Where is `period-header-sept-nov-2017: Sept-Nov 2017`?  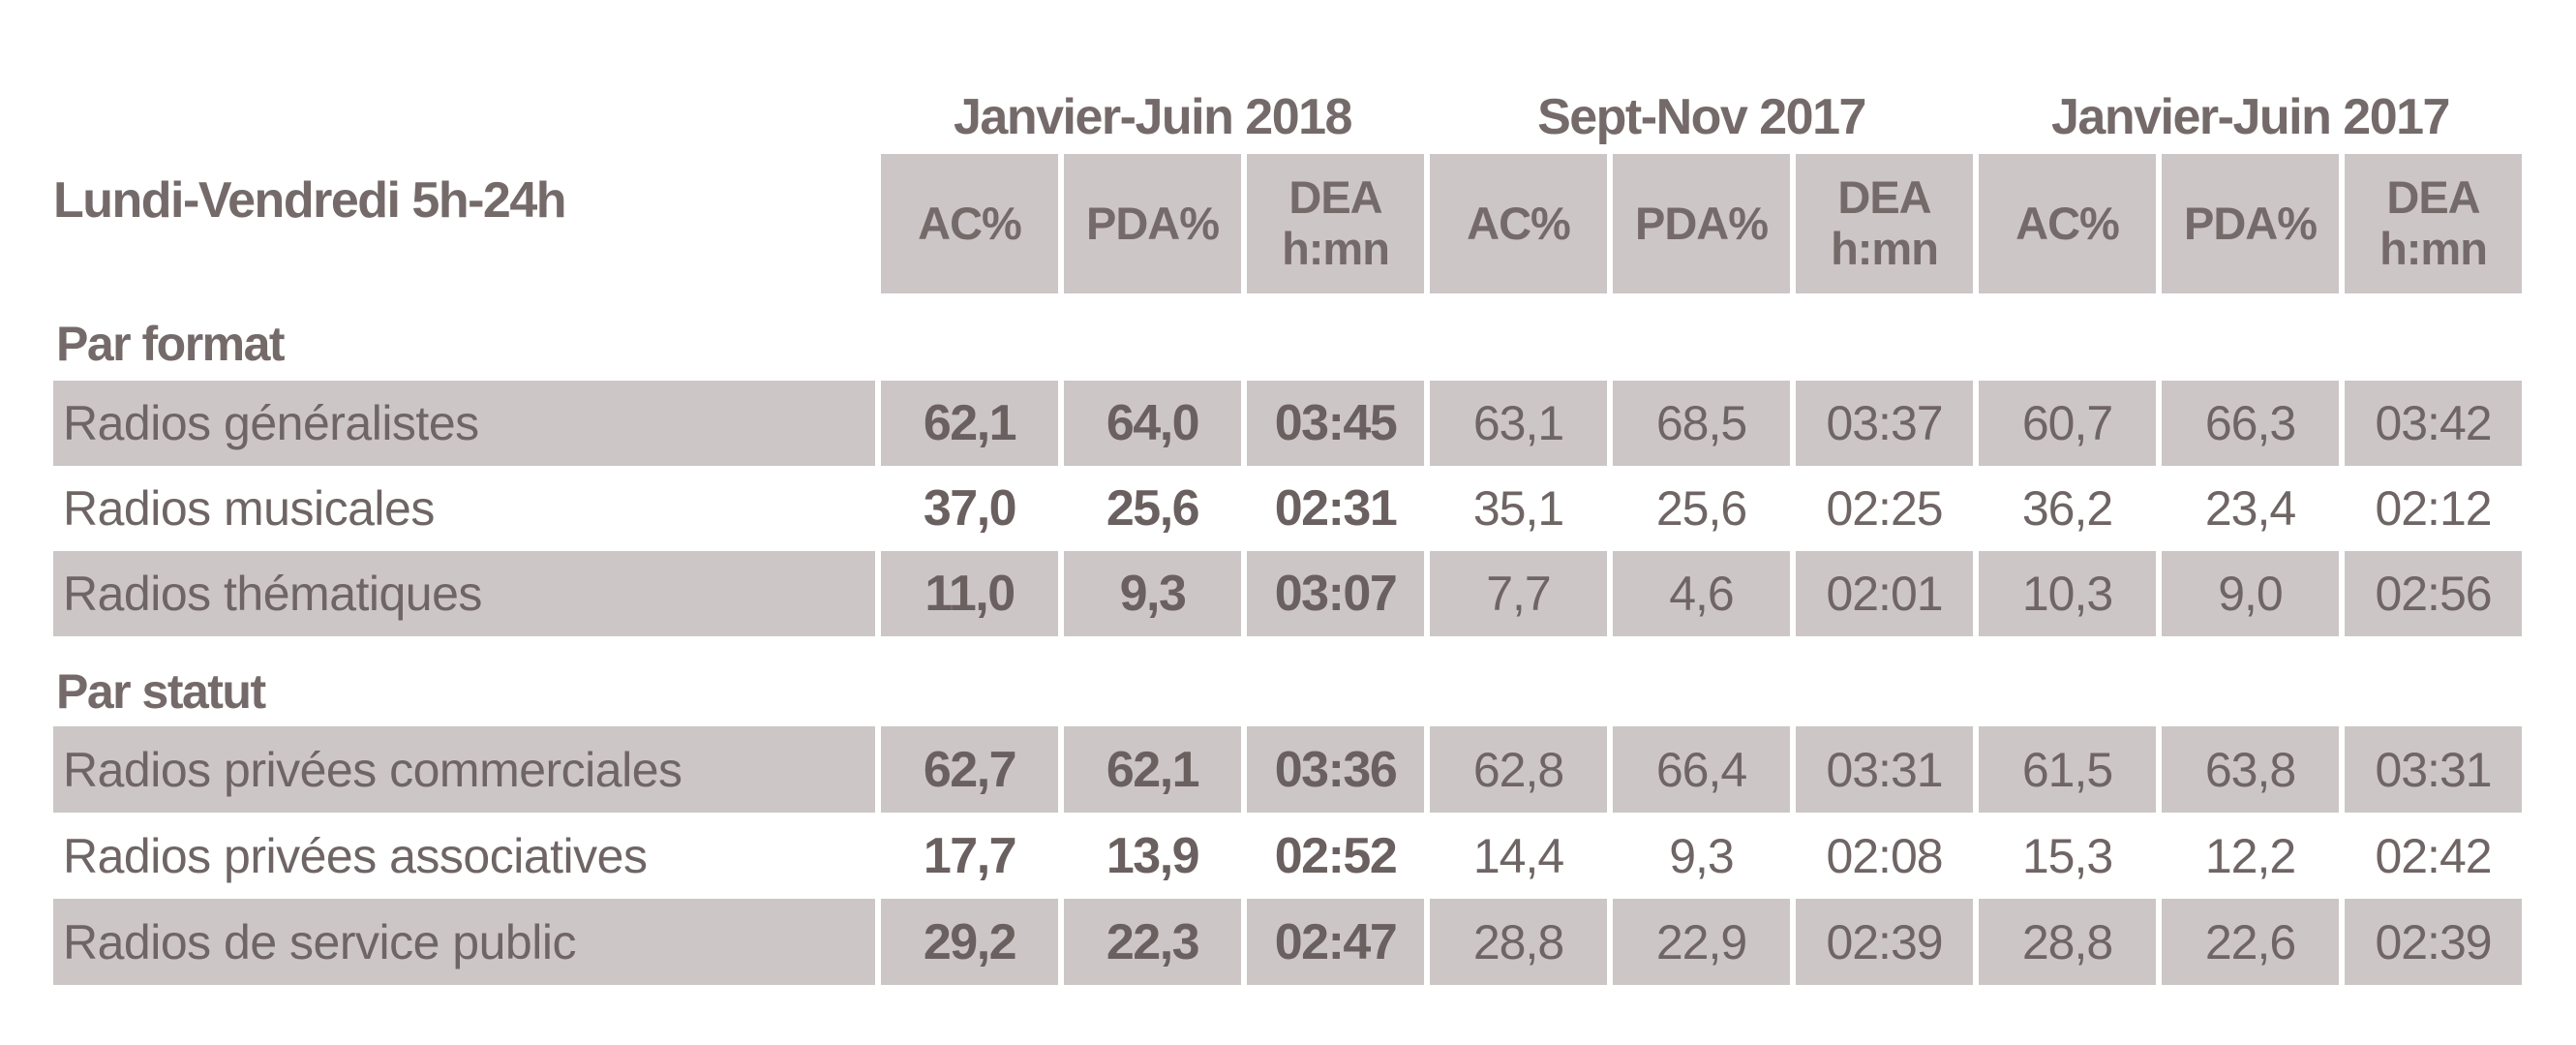
period-header-sept-nov-2017: Sept-Nov 2017 is located at coordinates (1701, 117).